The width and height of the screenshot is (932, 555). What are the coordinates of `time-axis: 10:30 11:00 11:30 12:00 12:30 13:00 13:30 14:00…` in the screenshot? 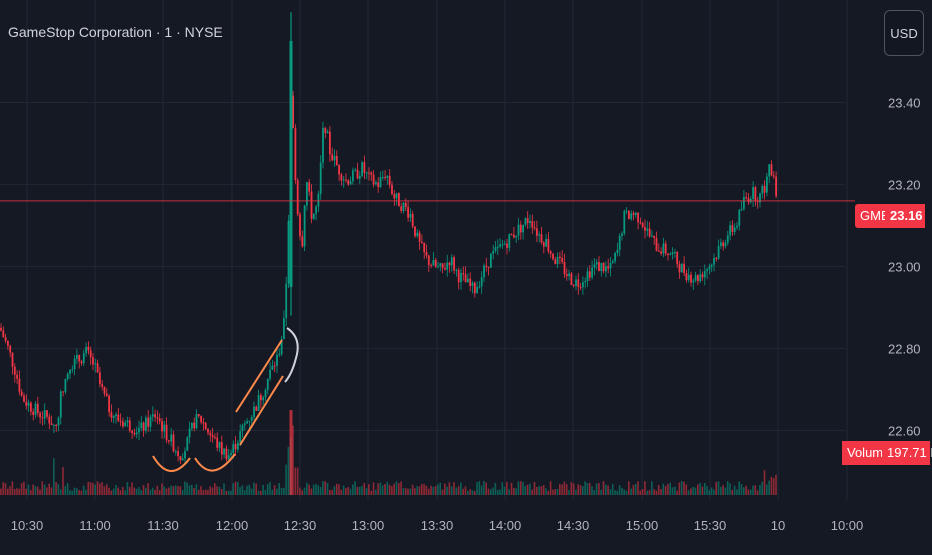 It's located at (437, 525).